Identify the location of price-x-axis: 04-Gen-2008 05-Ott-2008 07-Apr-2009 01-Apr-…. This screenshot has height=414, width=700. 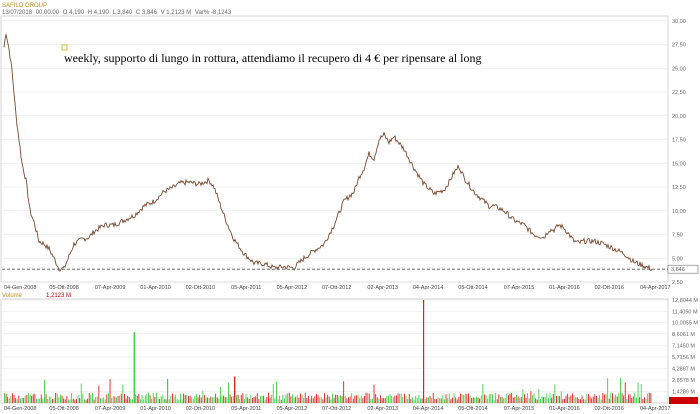
(337, 288).